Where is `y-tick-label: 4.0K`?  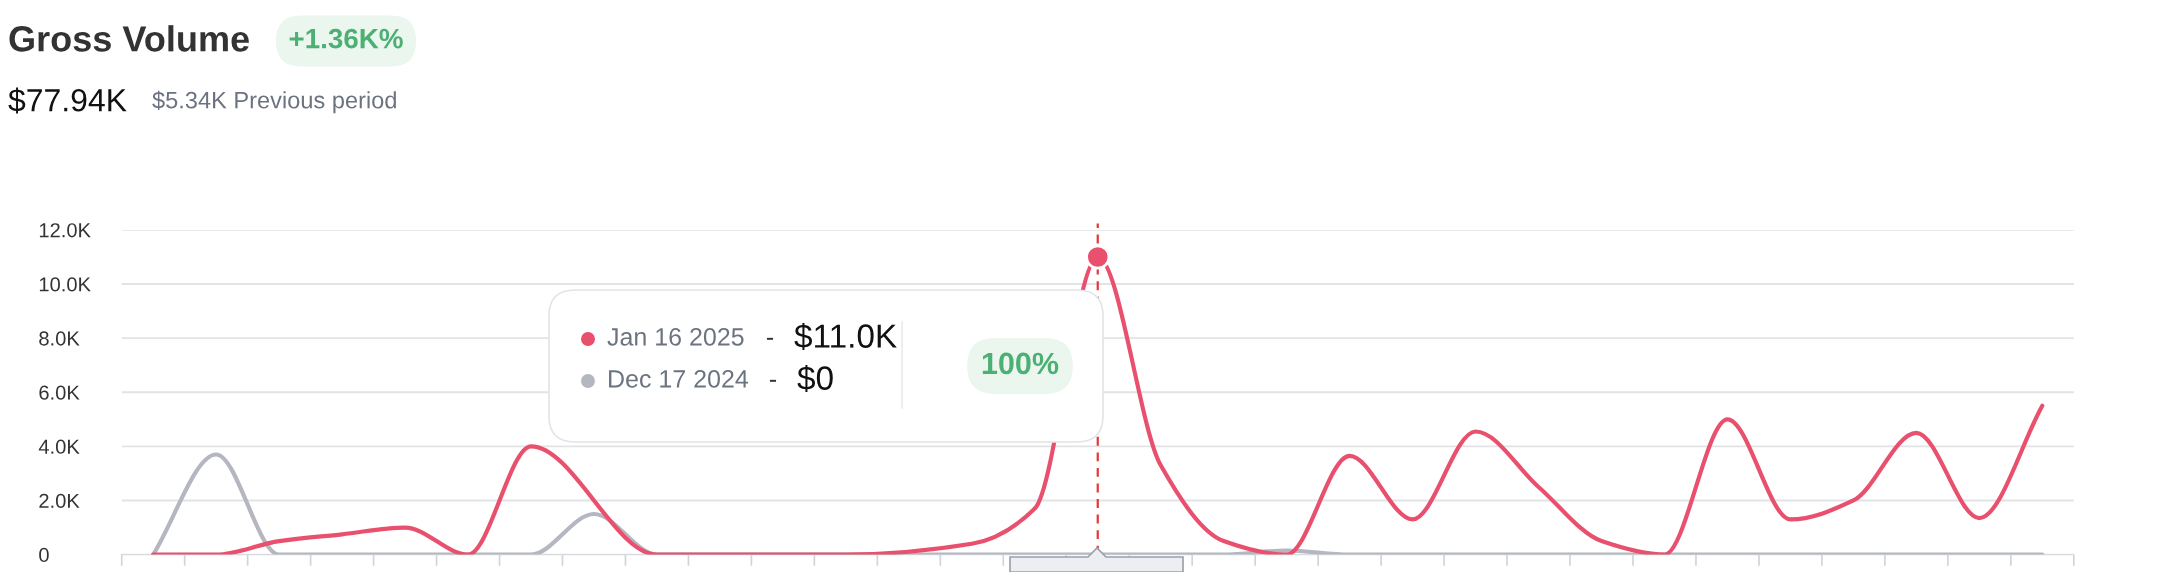 y-tick-label: 4.0K is located at coordinates (59, 446).